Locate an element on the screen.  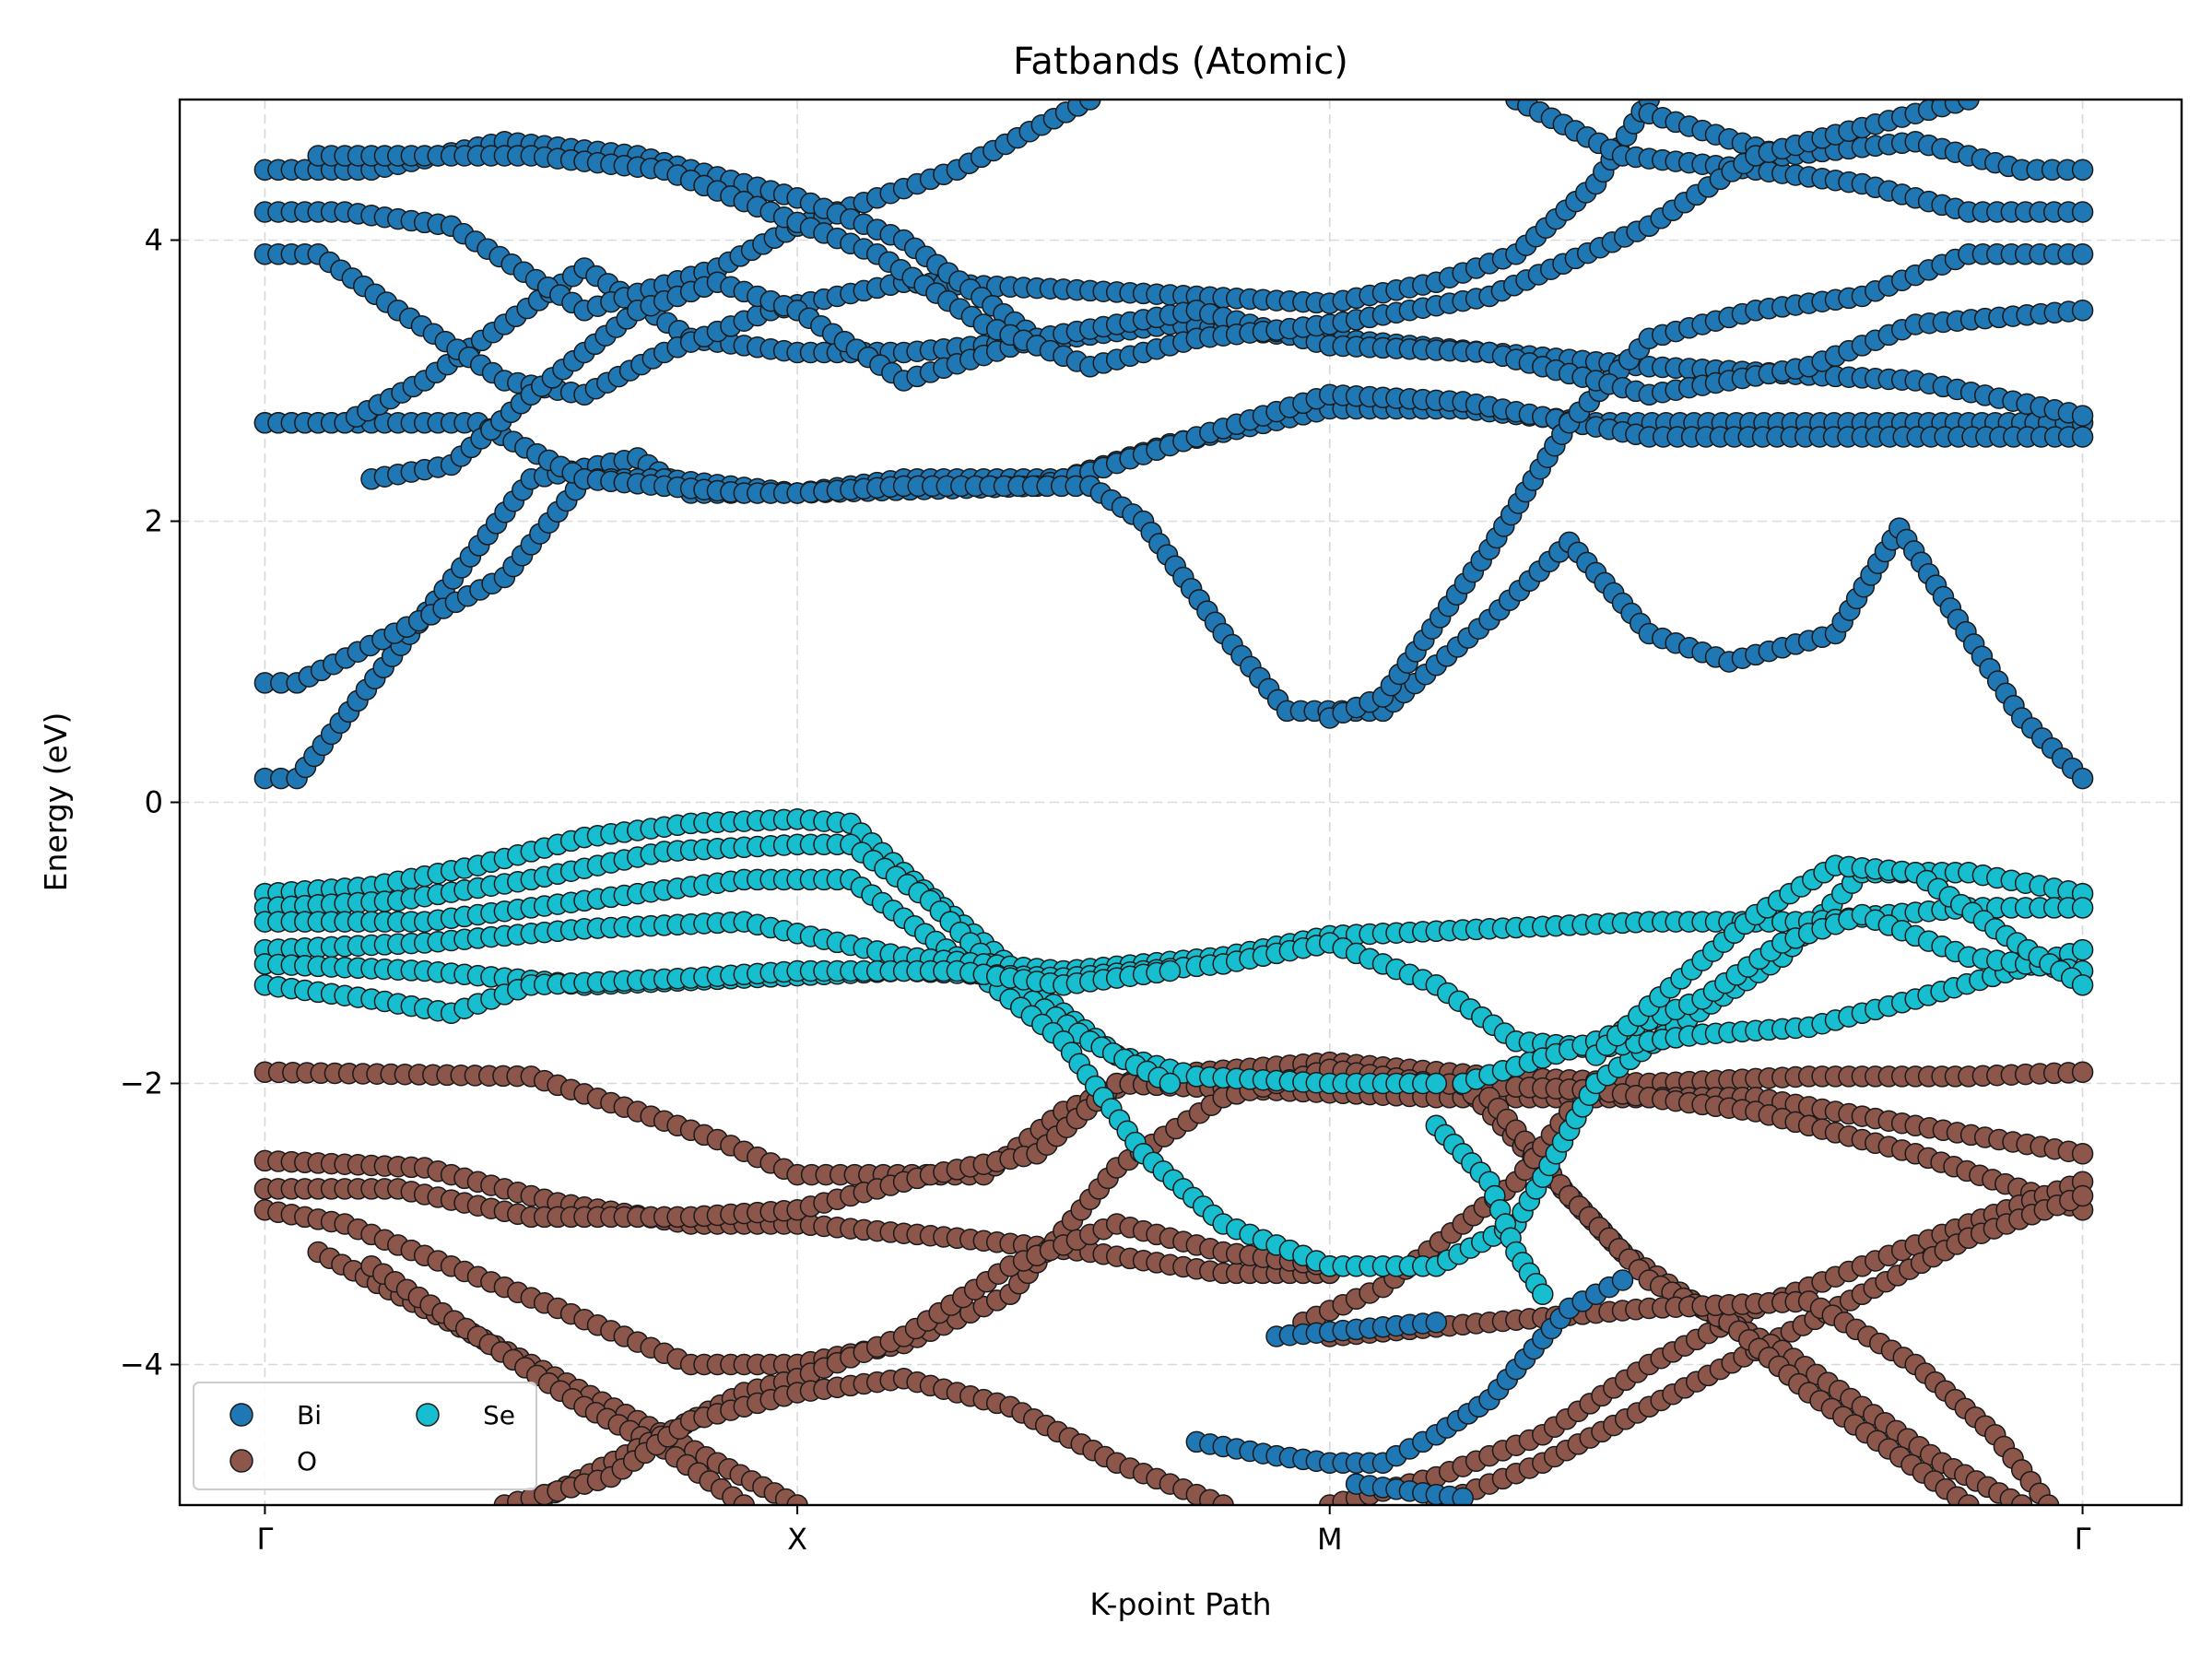
chart-title: Fatbands (Atomic) is located at coordinates (1180, 62).